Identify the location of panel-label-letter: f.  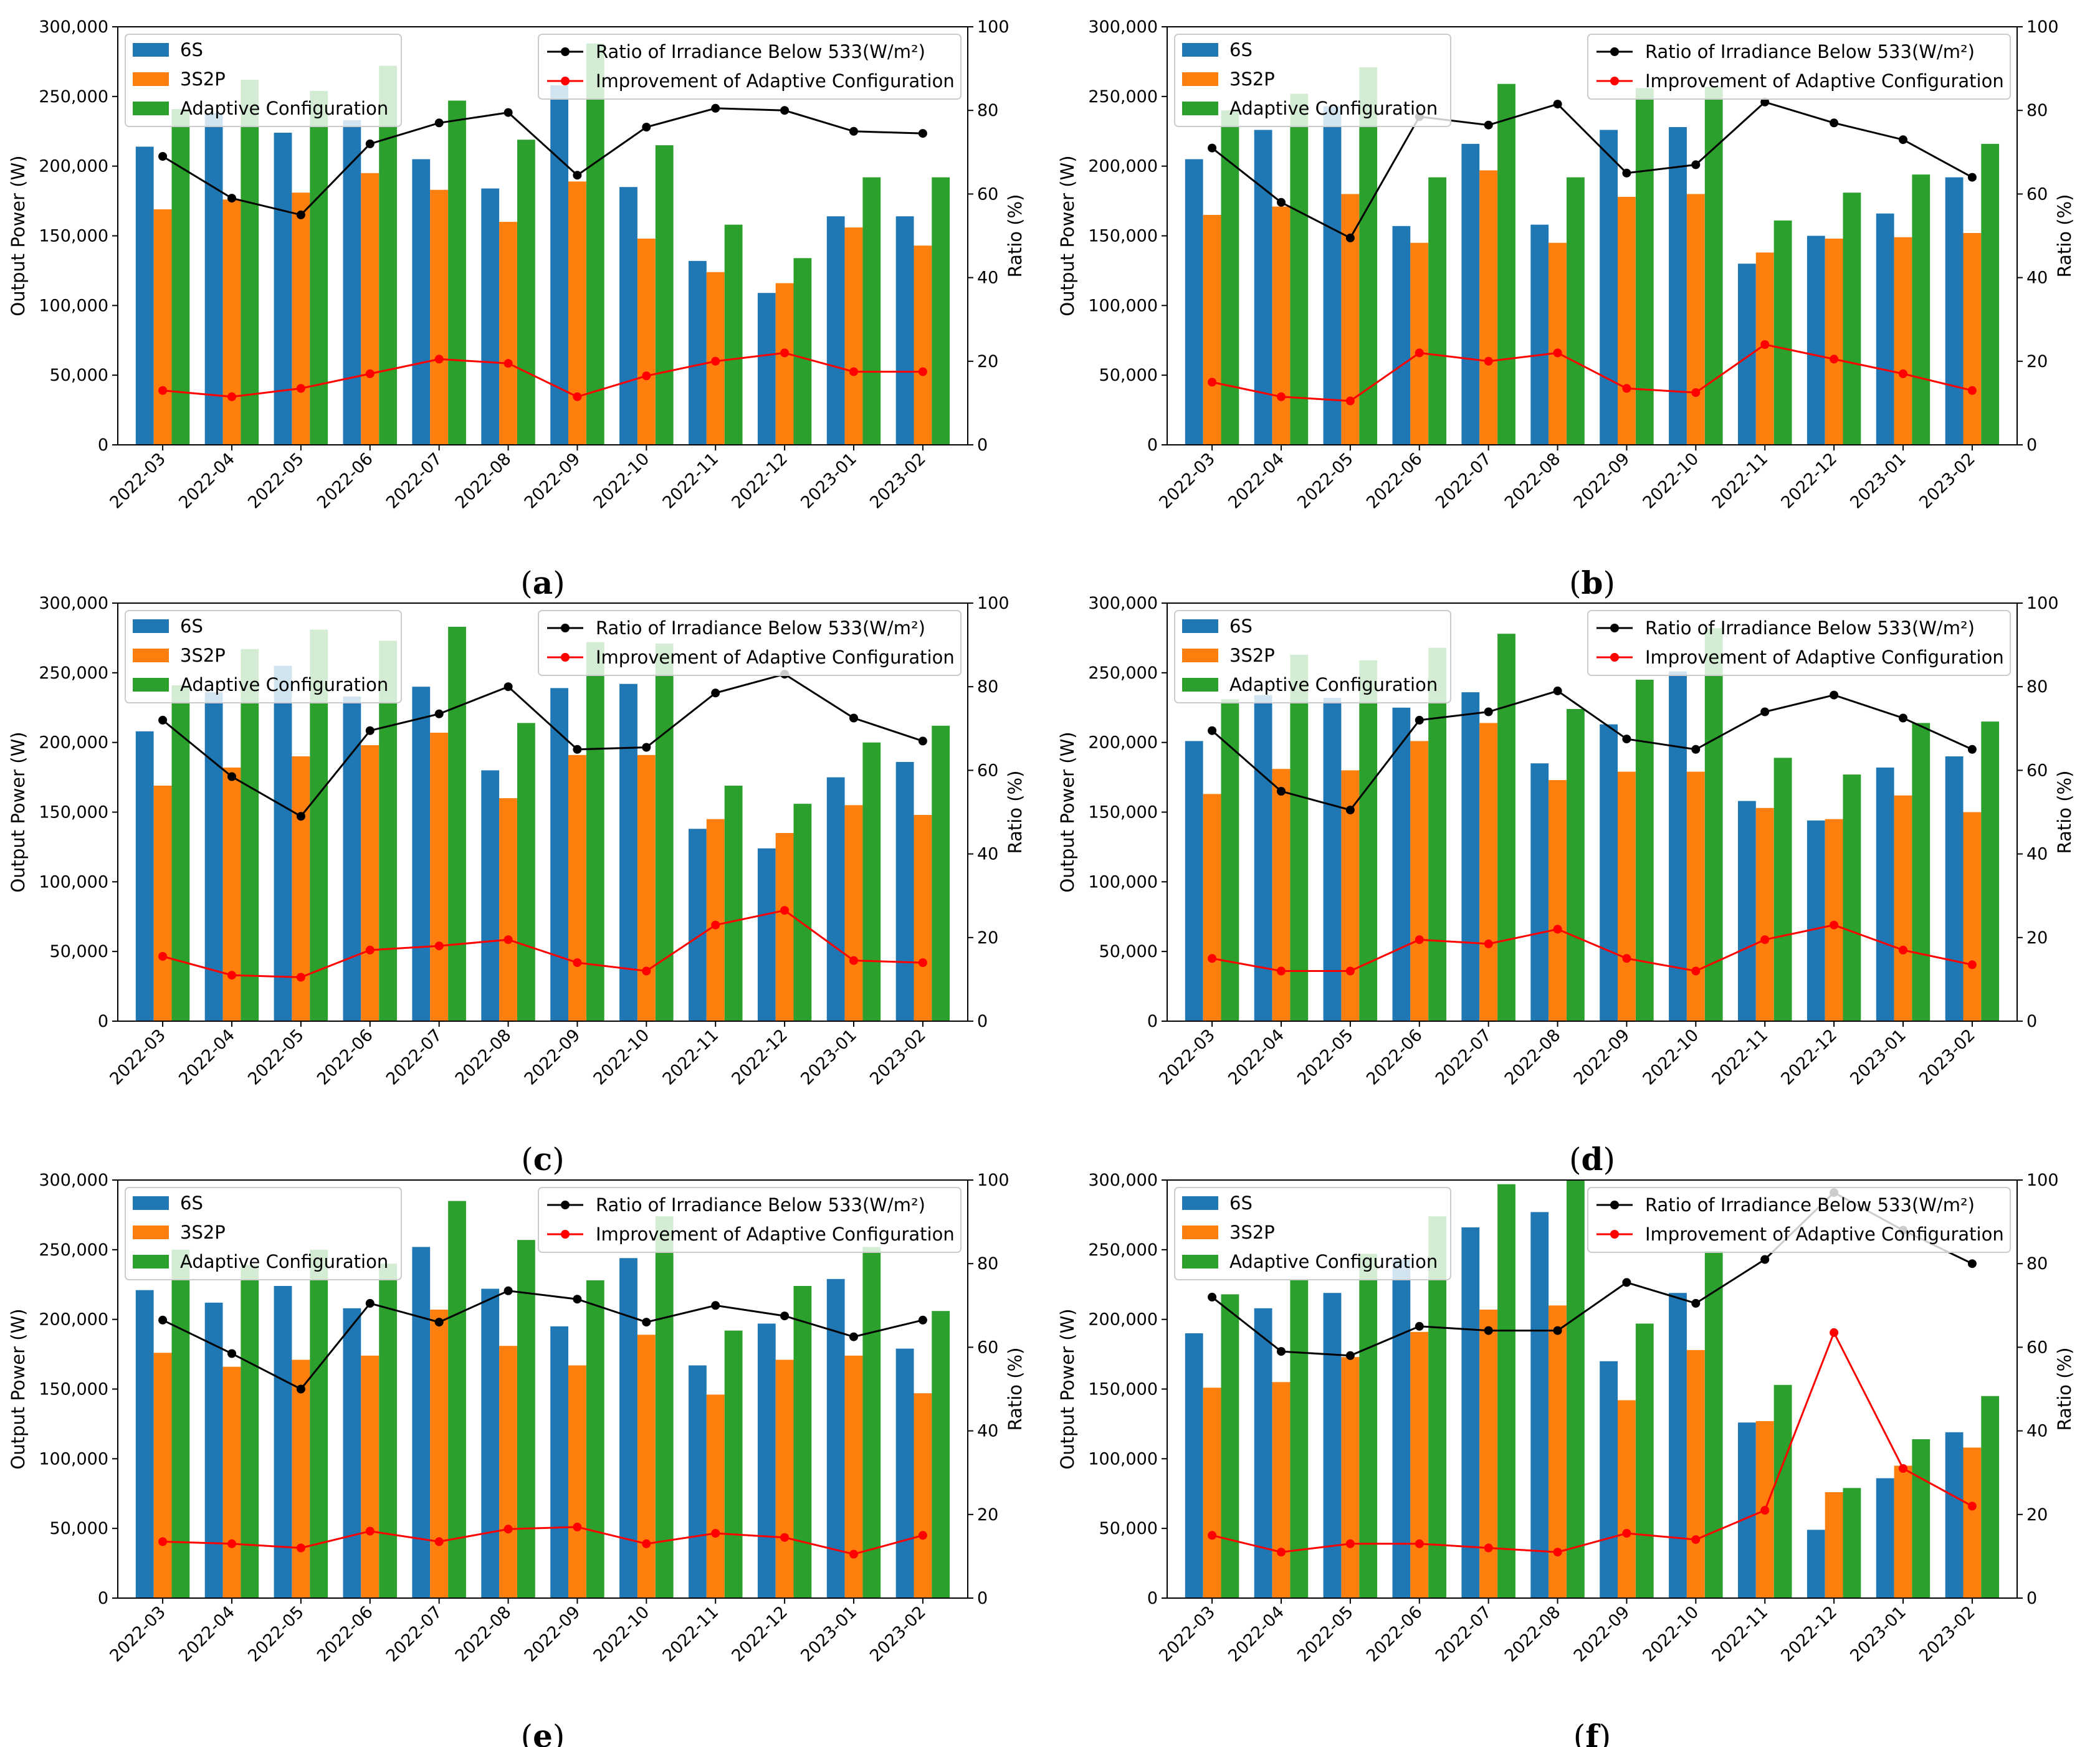
(1593, 1733).